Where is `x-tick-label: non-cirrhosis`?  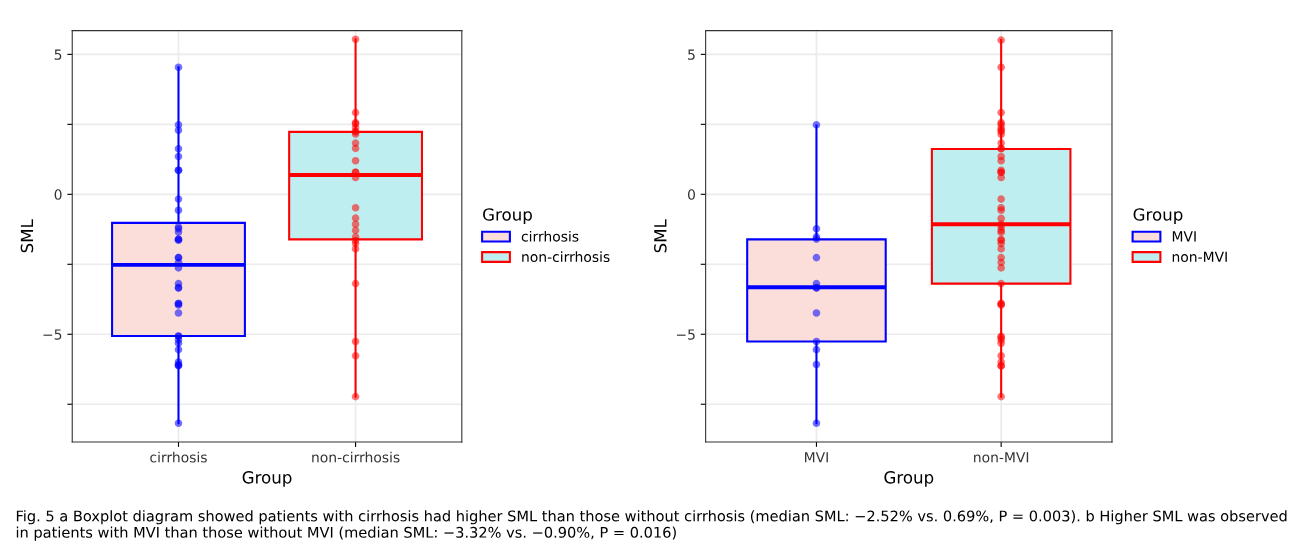
x-tick-label: non-cirrhosis is located at coordinates (356, 457).